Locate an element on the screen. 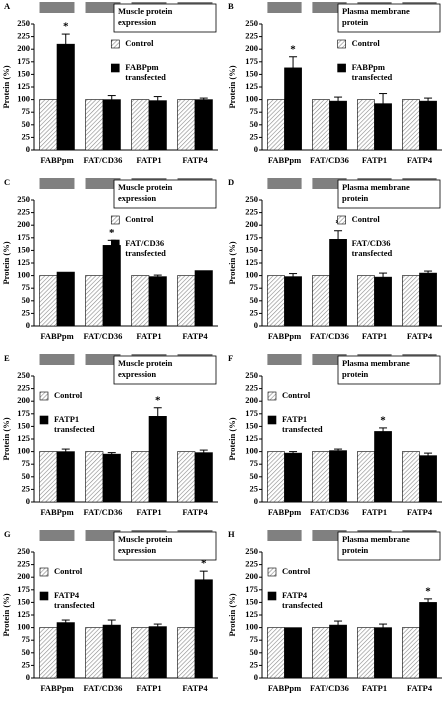 This screenshot has height=706, width=448. x-tick-label: FATP1 is located at coordinates (148, 336).